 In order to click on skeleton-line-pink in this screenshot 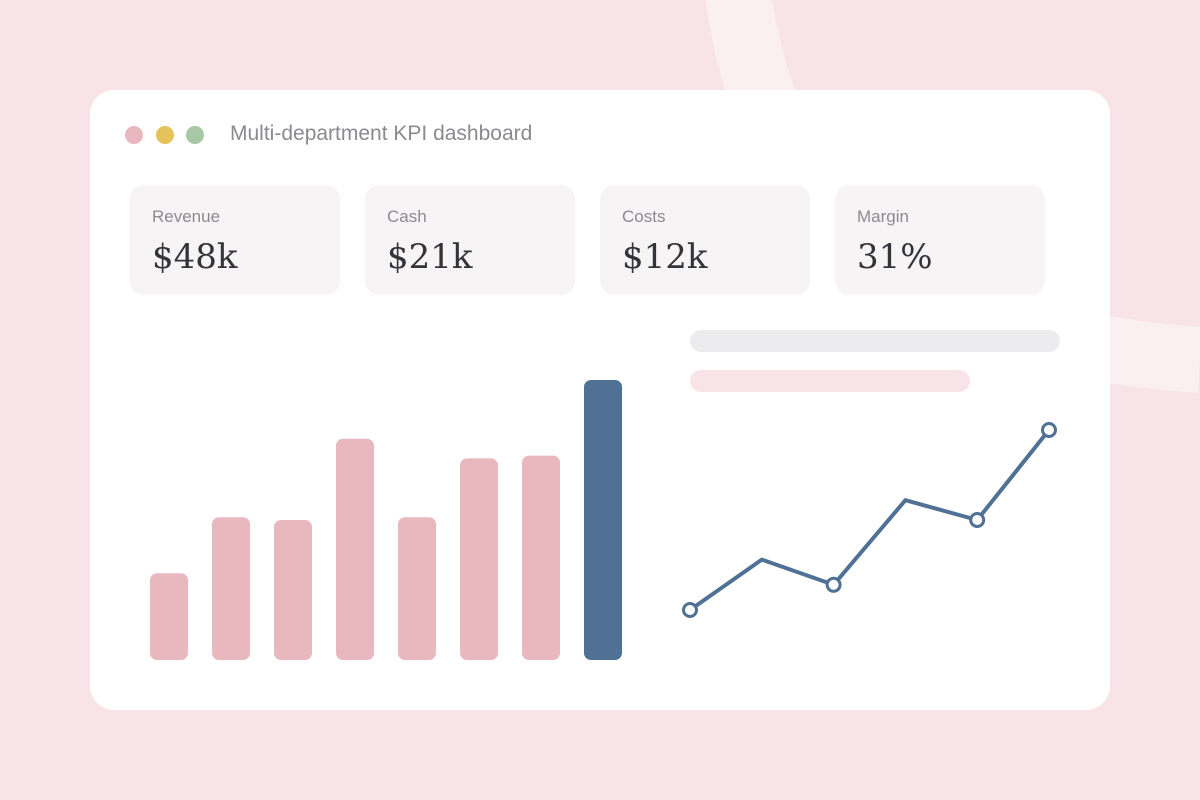, I will do `click(830, 381)`.